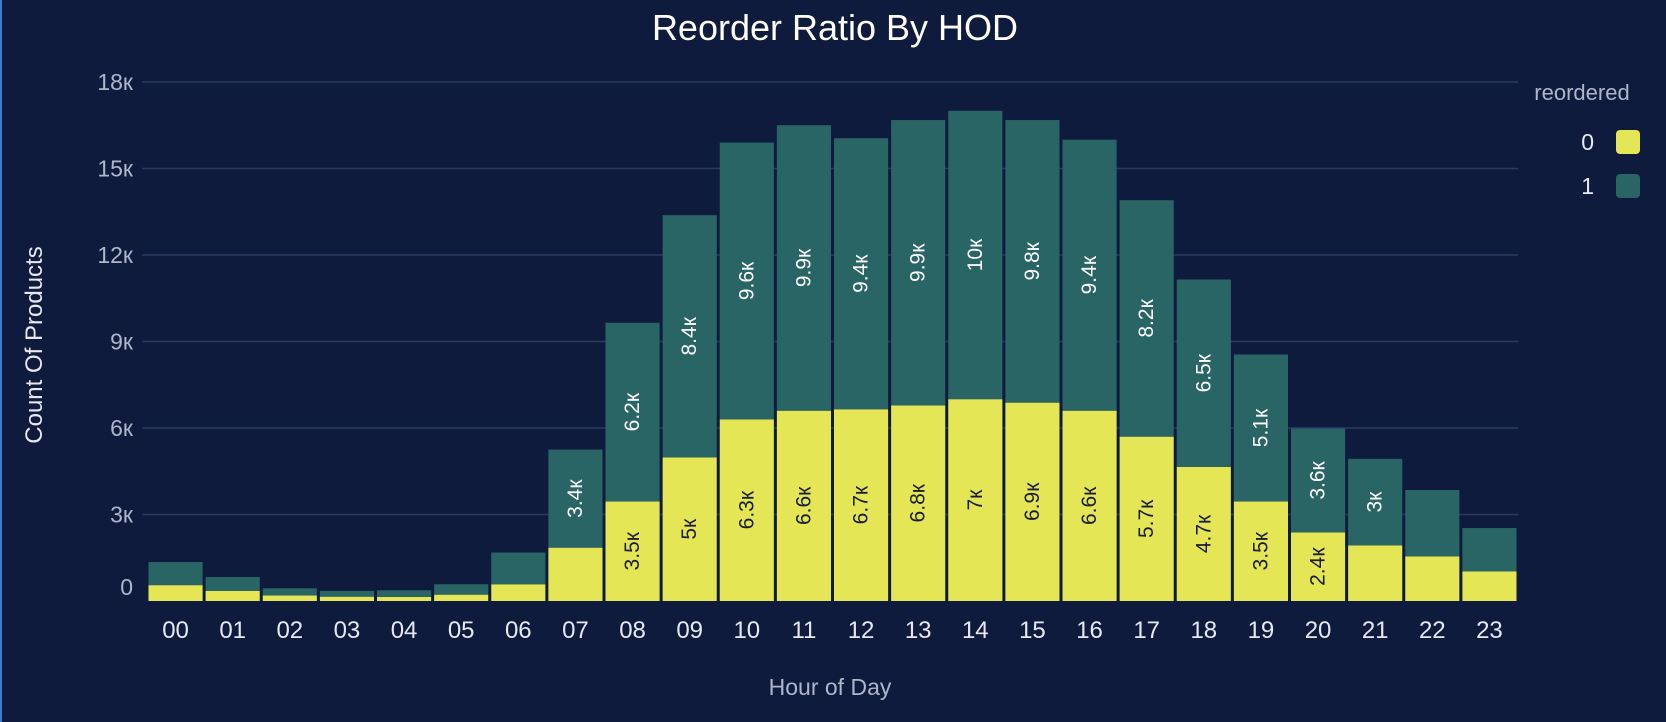 The height and width of the screenshot is (722, 1666). I want to click on x-tick-label: 23, so click(1489, 630).